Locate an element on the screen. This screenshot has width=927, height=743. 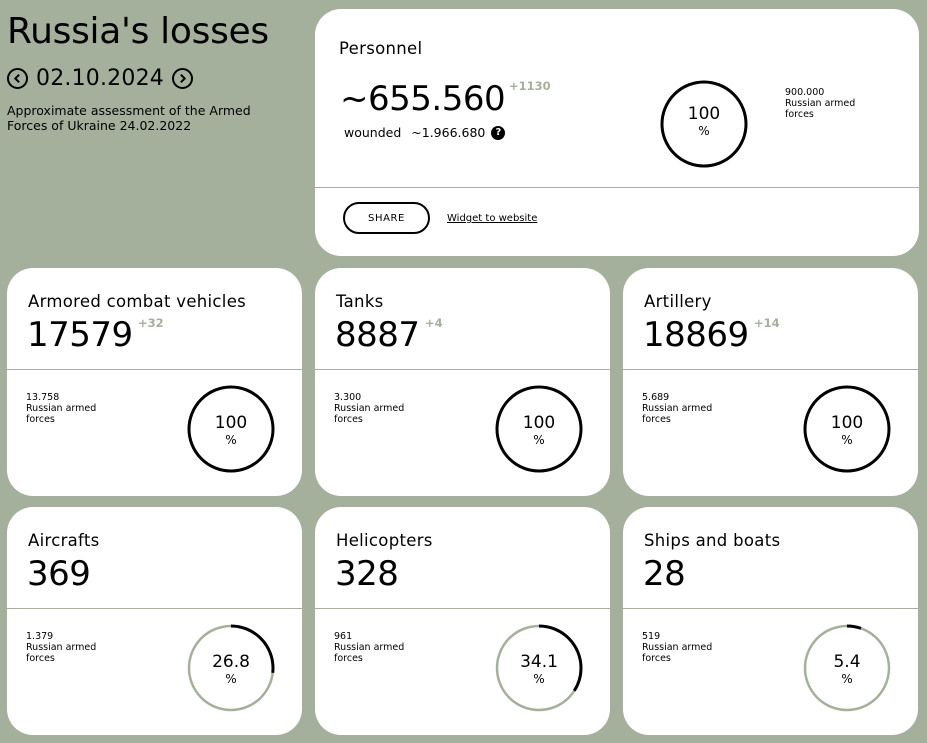
armored-vehicles-ref-value: 13.758 is located at coordinates (43, 397).